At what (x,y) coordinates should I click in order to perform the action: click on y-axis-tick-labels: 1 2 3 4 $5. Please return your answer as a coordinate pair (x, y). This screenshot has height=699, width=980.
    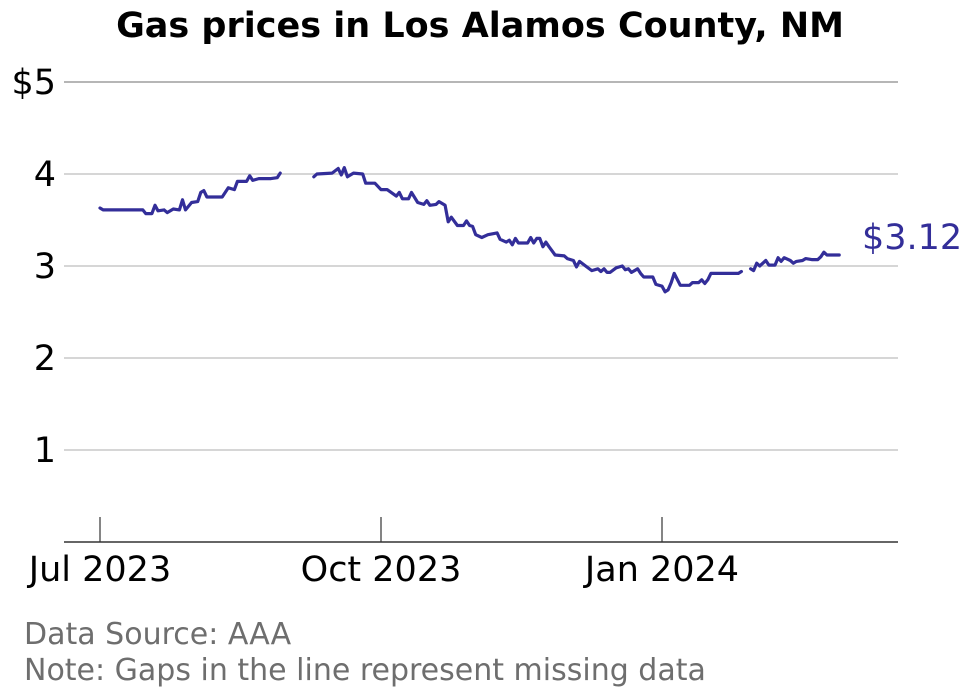
    Looking at the image, I should click on (33, 267).